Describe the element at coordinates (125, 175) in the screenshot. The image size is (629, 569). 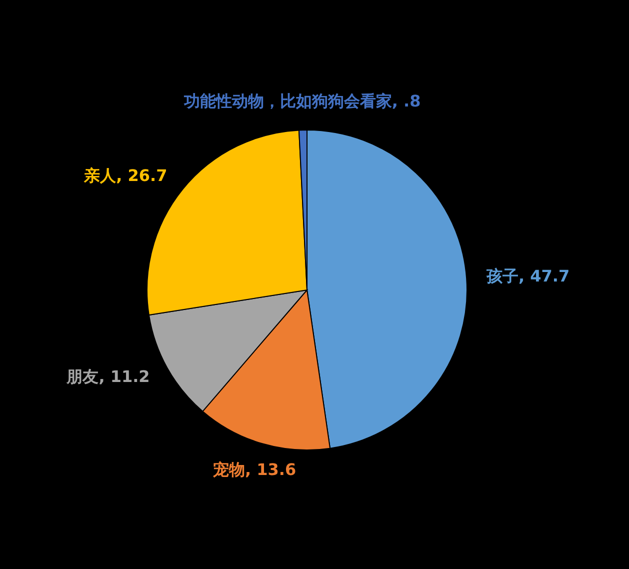
I see `slice-label: 亲人, 26.7` at that location.